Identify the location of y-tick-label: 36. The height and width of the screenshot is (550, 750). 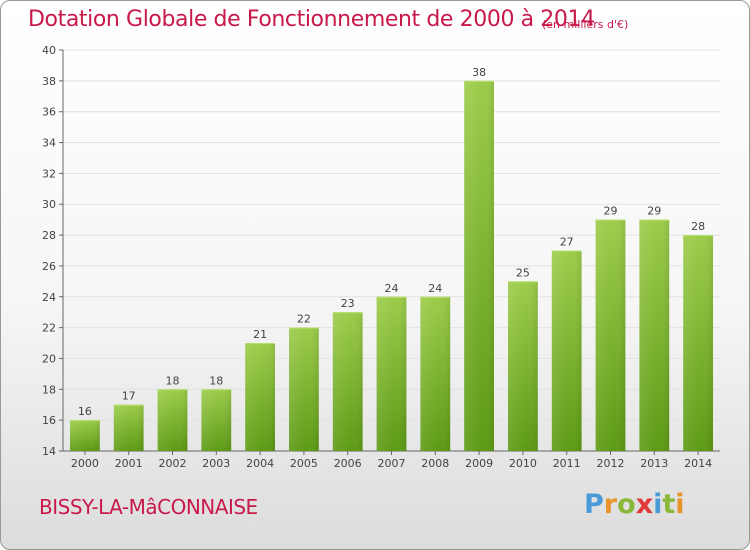
(49, 112).